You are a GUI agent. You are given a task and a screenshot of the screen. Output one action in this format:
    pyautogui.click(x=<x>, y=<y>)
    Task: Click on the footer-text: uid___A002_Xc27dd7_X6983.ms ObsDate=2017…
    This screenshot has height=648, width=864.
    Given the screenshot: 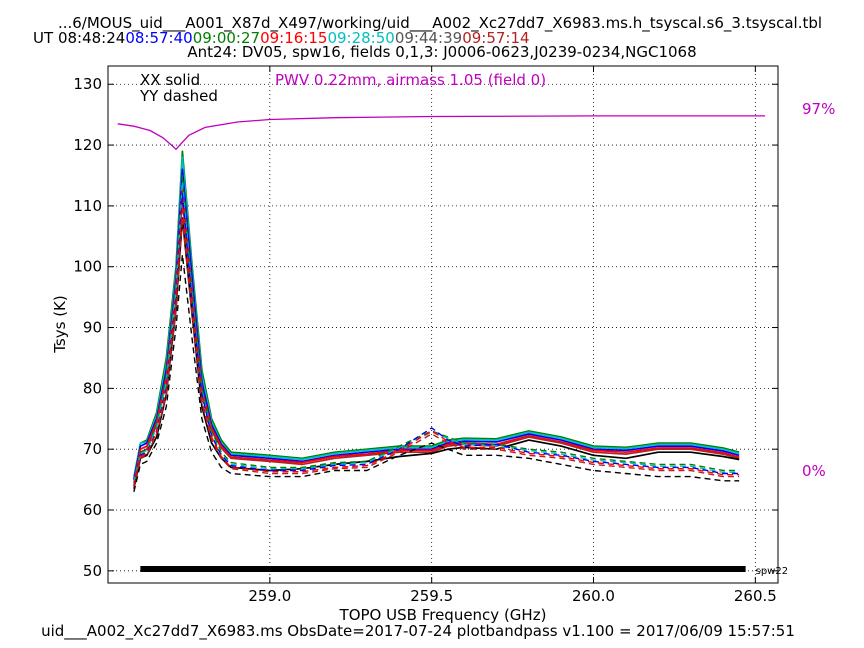 What is the action you would take?
    pyautogui.click(x=418, y=631)
    